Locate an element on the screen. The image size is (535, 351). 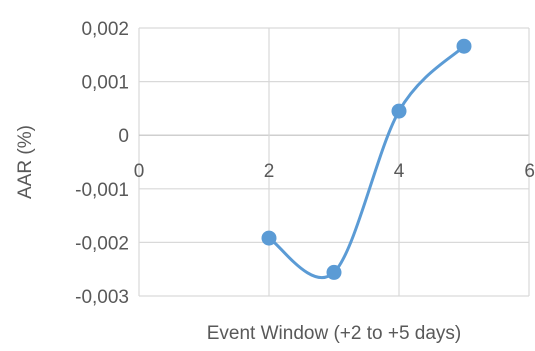
y-tick-label: -0,001 is located at coordinates (102, 190).